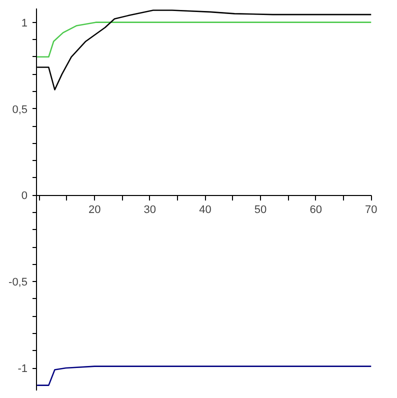 The width and height of the screenshot is (397, 398). I want to click on y-tick-label: -0,5, so click(18, 282).